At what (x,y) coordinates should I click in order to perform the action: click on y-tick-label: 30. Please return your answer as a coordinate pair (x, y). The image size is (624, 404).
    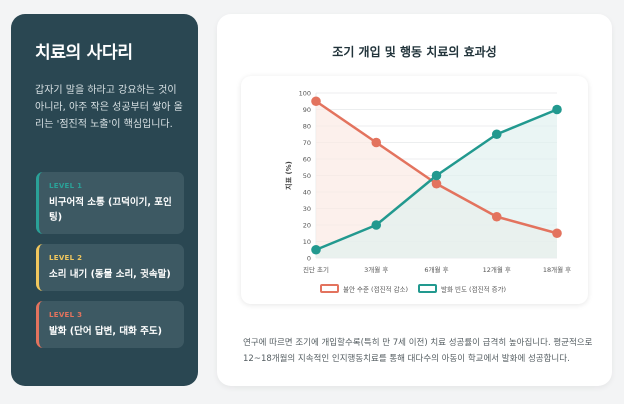
    Looking at the image, I should click on (307, 209).